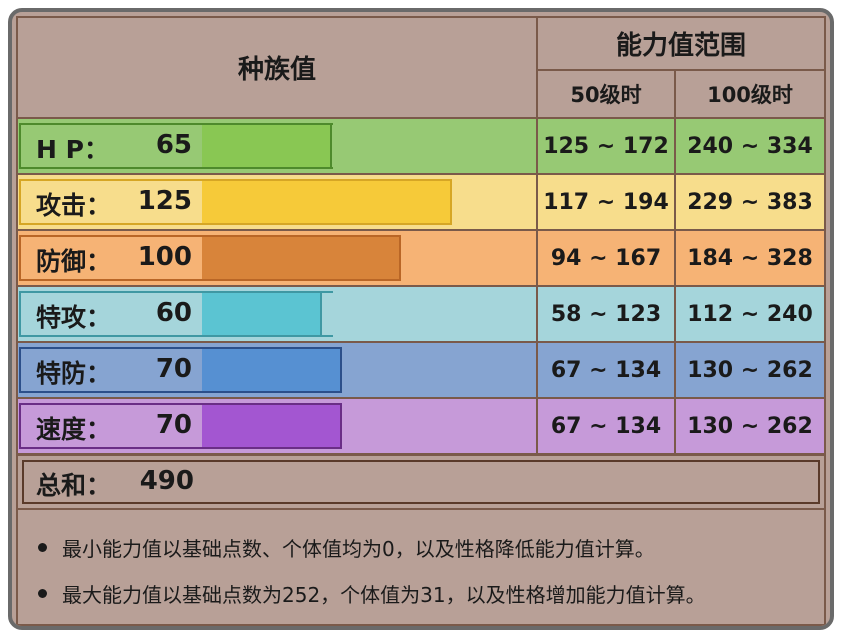 Image resolution: width=850 pixels, height=638 pixels. I want to click on note-max: 最大能力值以基础点数为252，个体值为31，以及性格增加能力值计算。, so click(384, 595).